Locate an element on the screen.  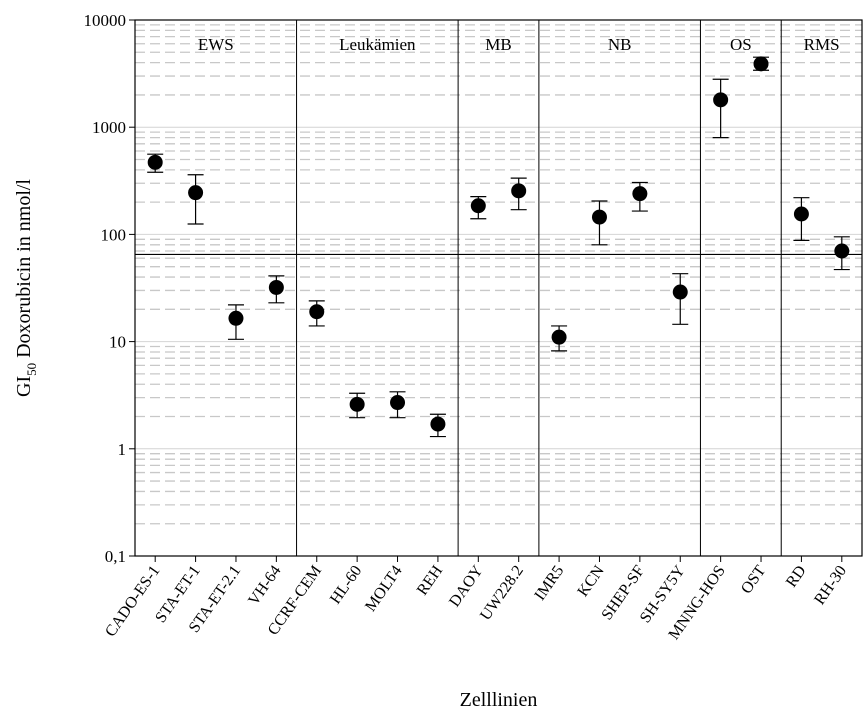
group-label: Leukämien is located at coordinates (377, 44).